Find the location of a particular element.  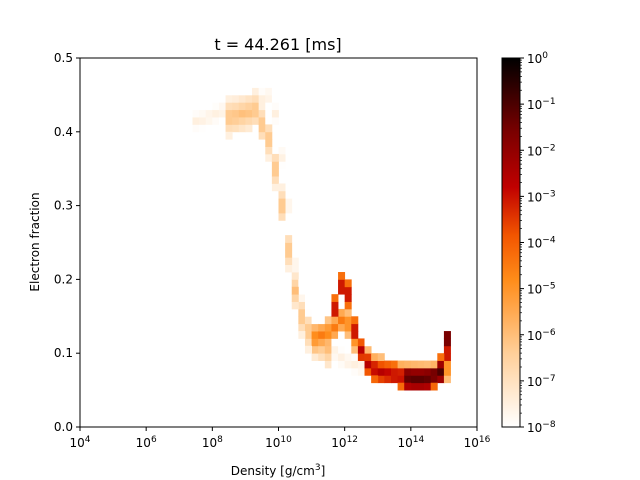

colorbar-tick-label: 10⁻⁷ is located at coordinates (541, 381).